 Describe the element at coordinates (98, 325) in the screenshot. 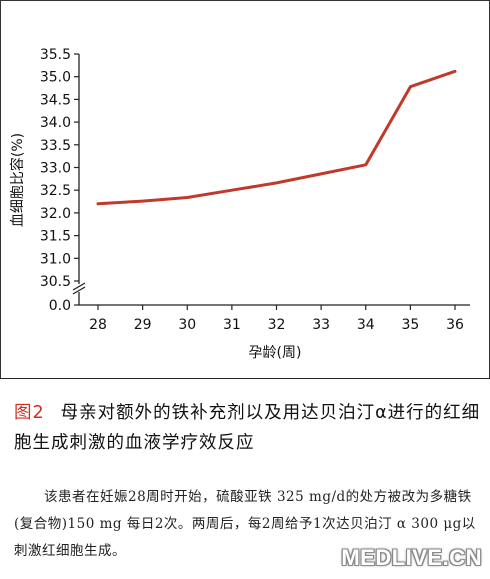

I see `x-tick-label: 28` at that location.